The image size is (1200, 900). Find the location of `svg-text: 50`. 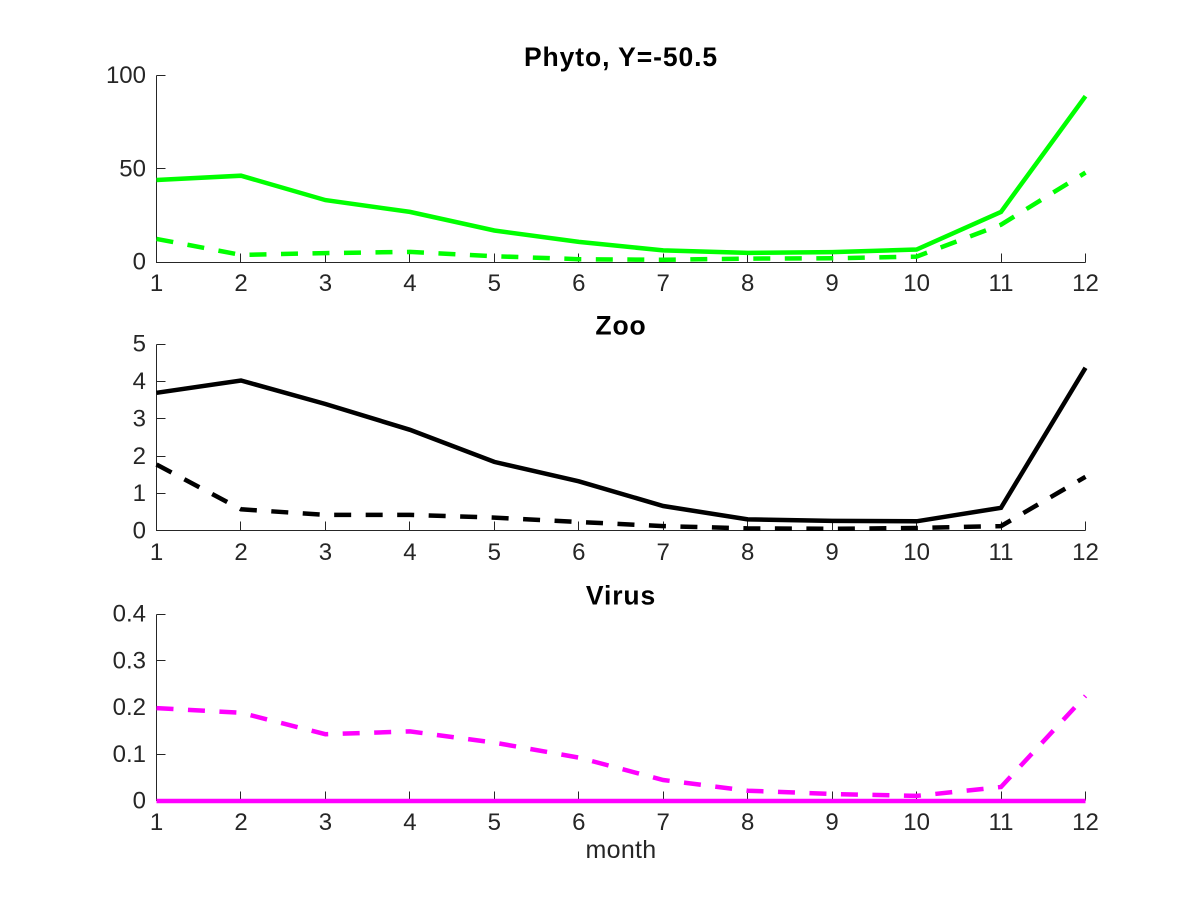

svg-text: 50 is located at coordinates (132, 168).